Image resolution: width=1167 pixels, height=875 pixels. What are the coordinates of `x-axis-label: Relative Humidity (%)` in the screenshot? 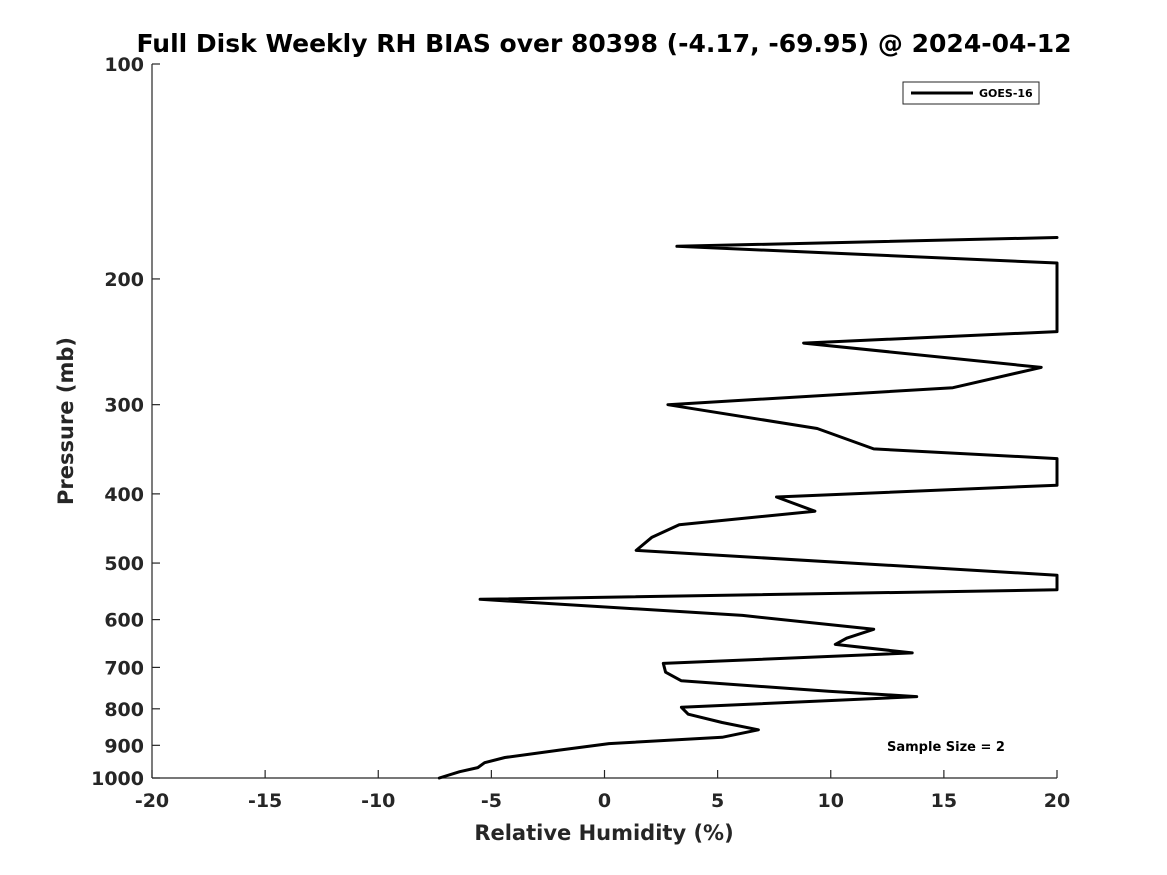 It's located at (603, 833).